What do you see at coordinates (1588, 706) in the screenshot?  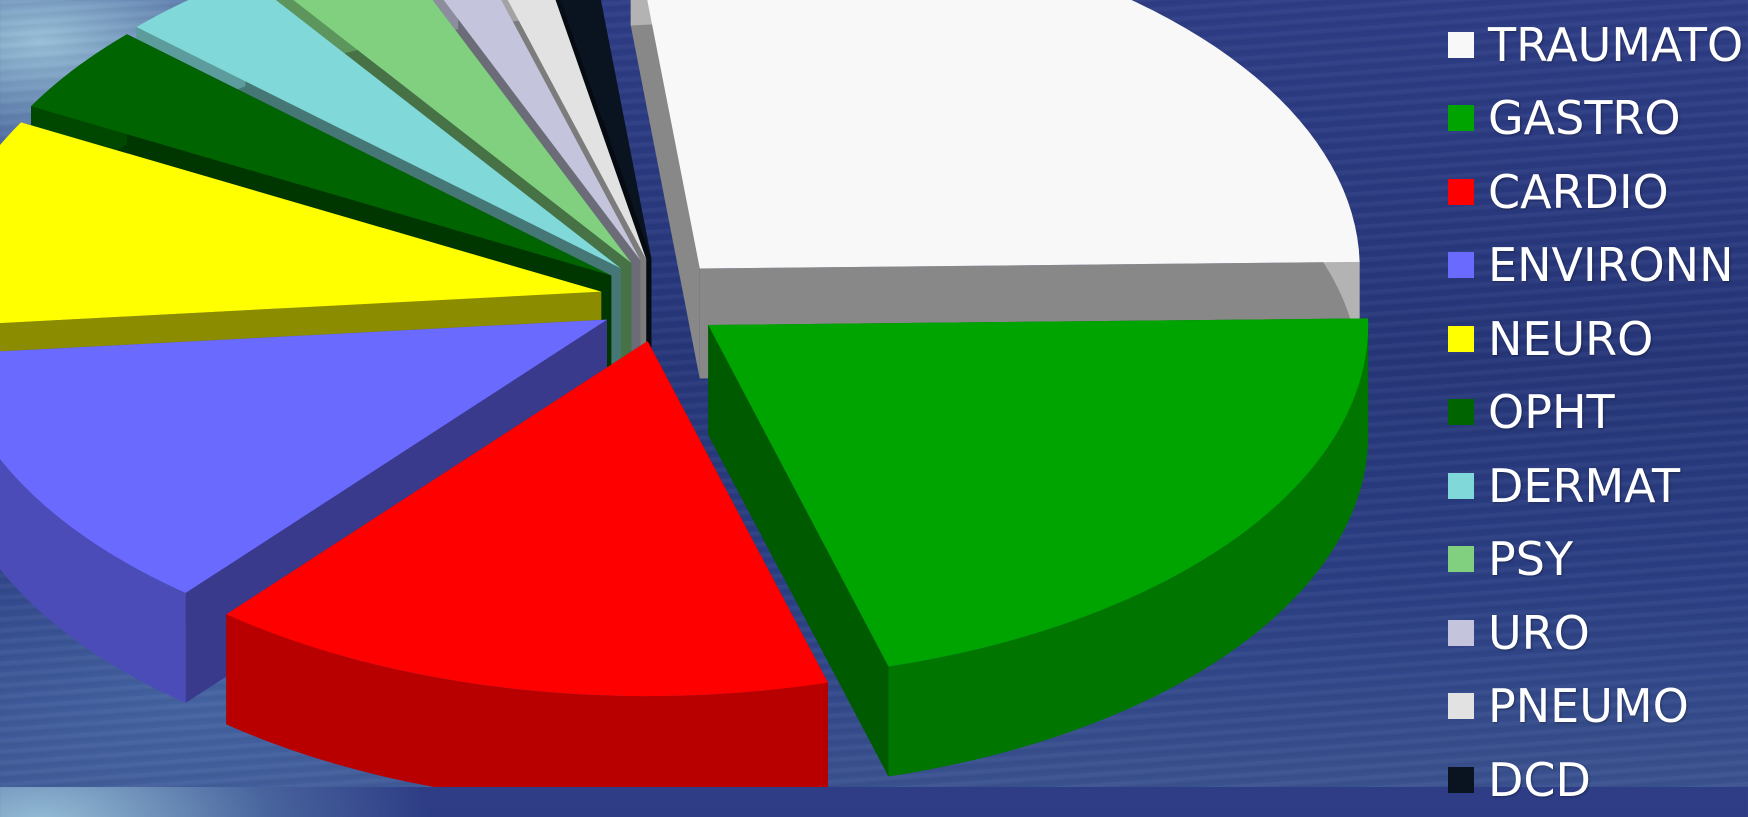 I see `legend-label: PNEUMO` at bounding box center [1588, 706].